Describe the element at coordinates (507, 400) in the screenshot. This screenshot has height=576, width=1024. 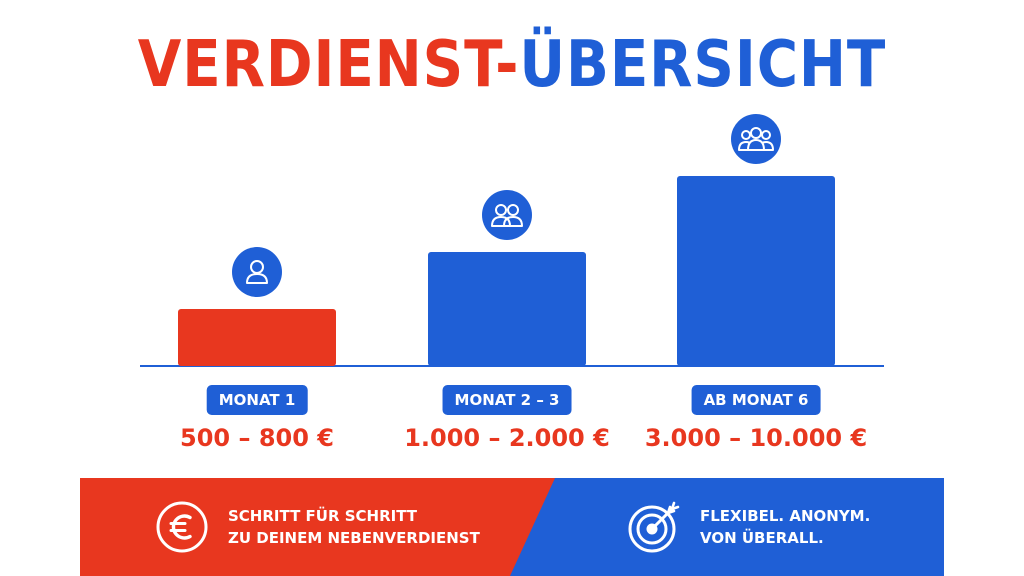
I see `category-label-2: MONAT 2 – 3` at that location.